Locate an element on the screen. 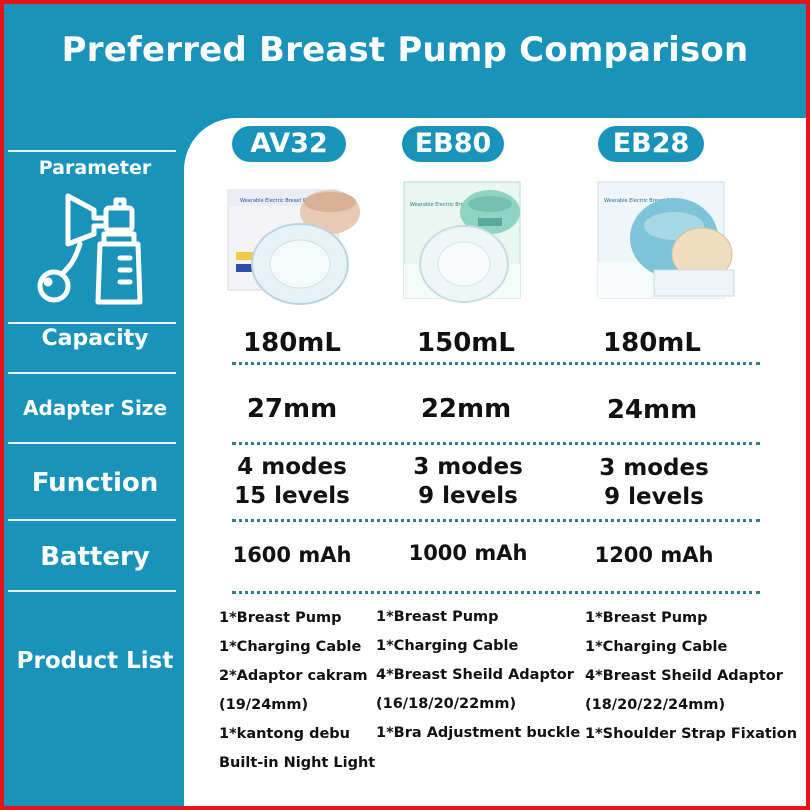 This screenshot has height=810, width=810. capacity-eb80: 150mL is located at coordinates (466, 343).